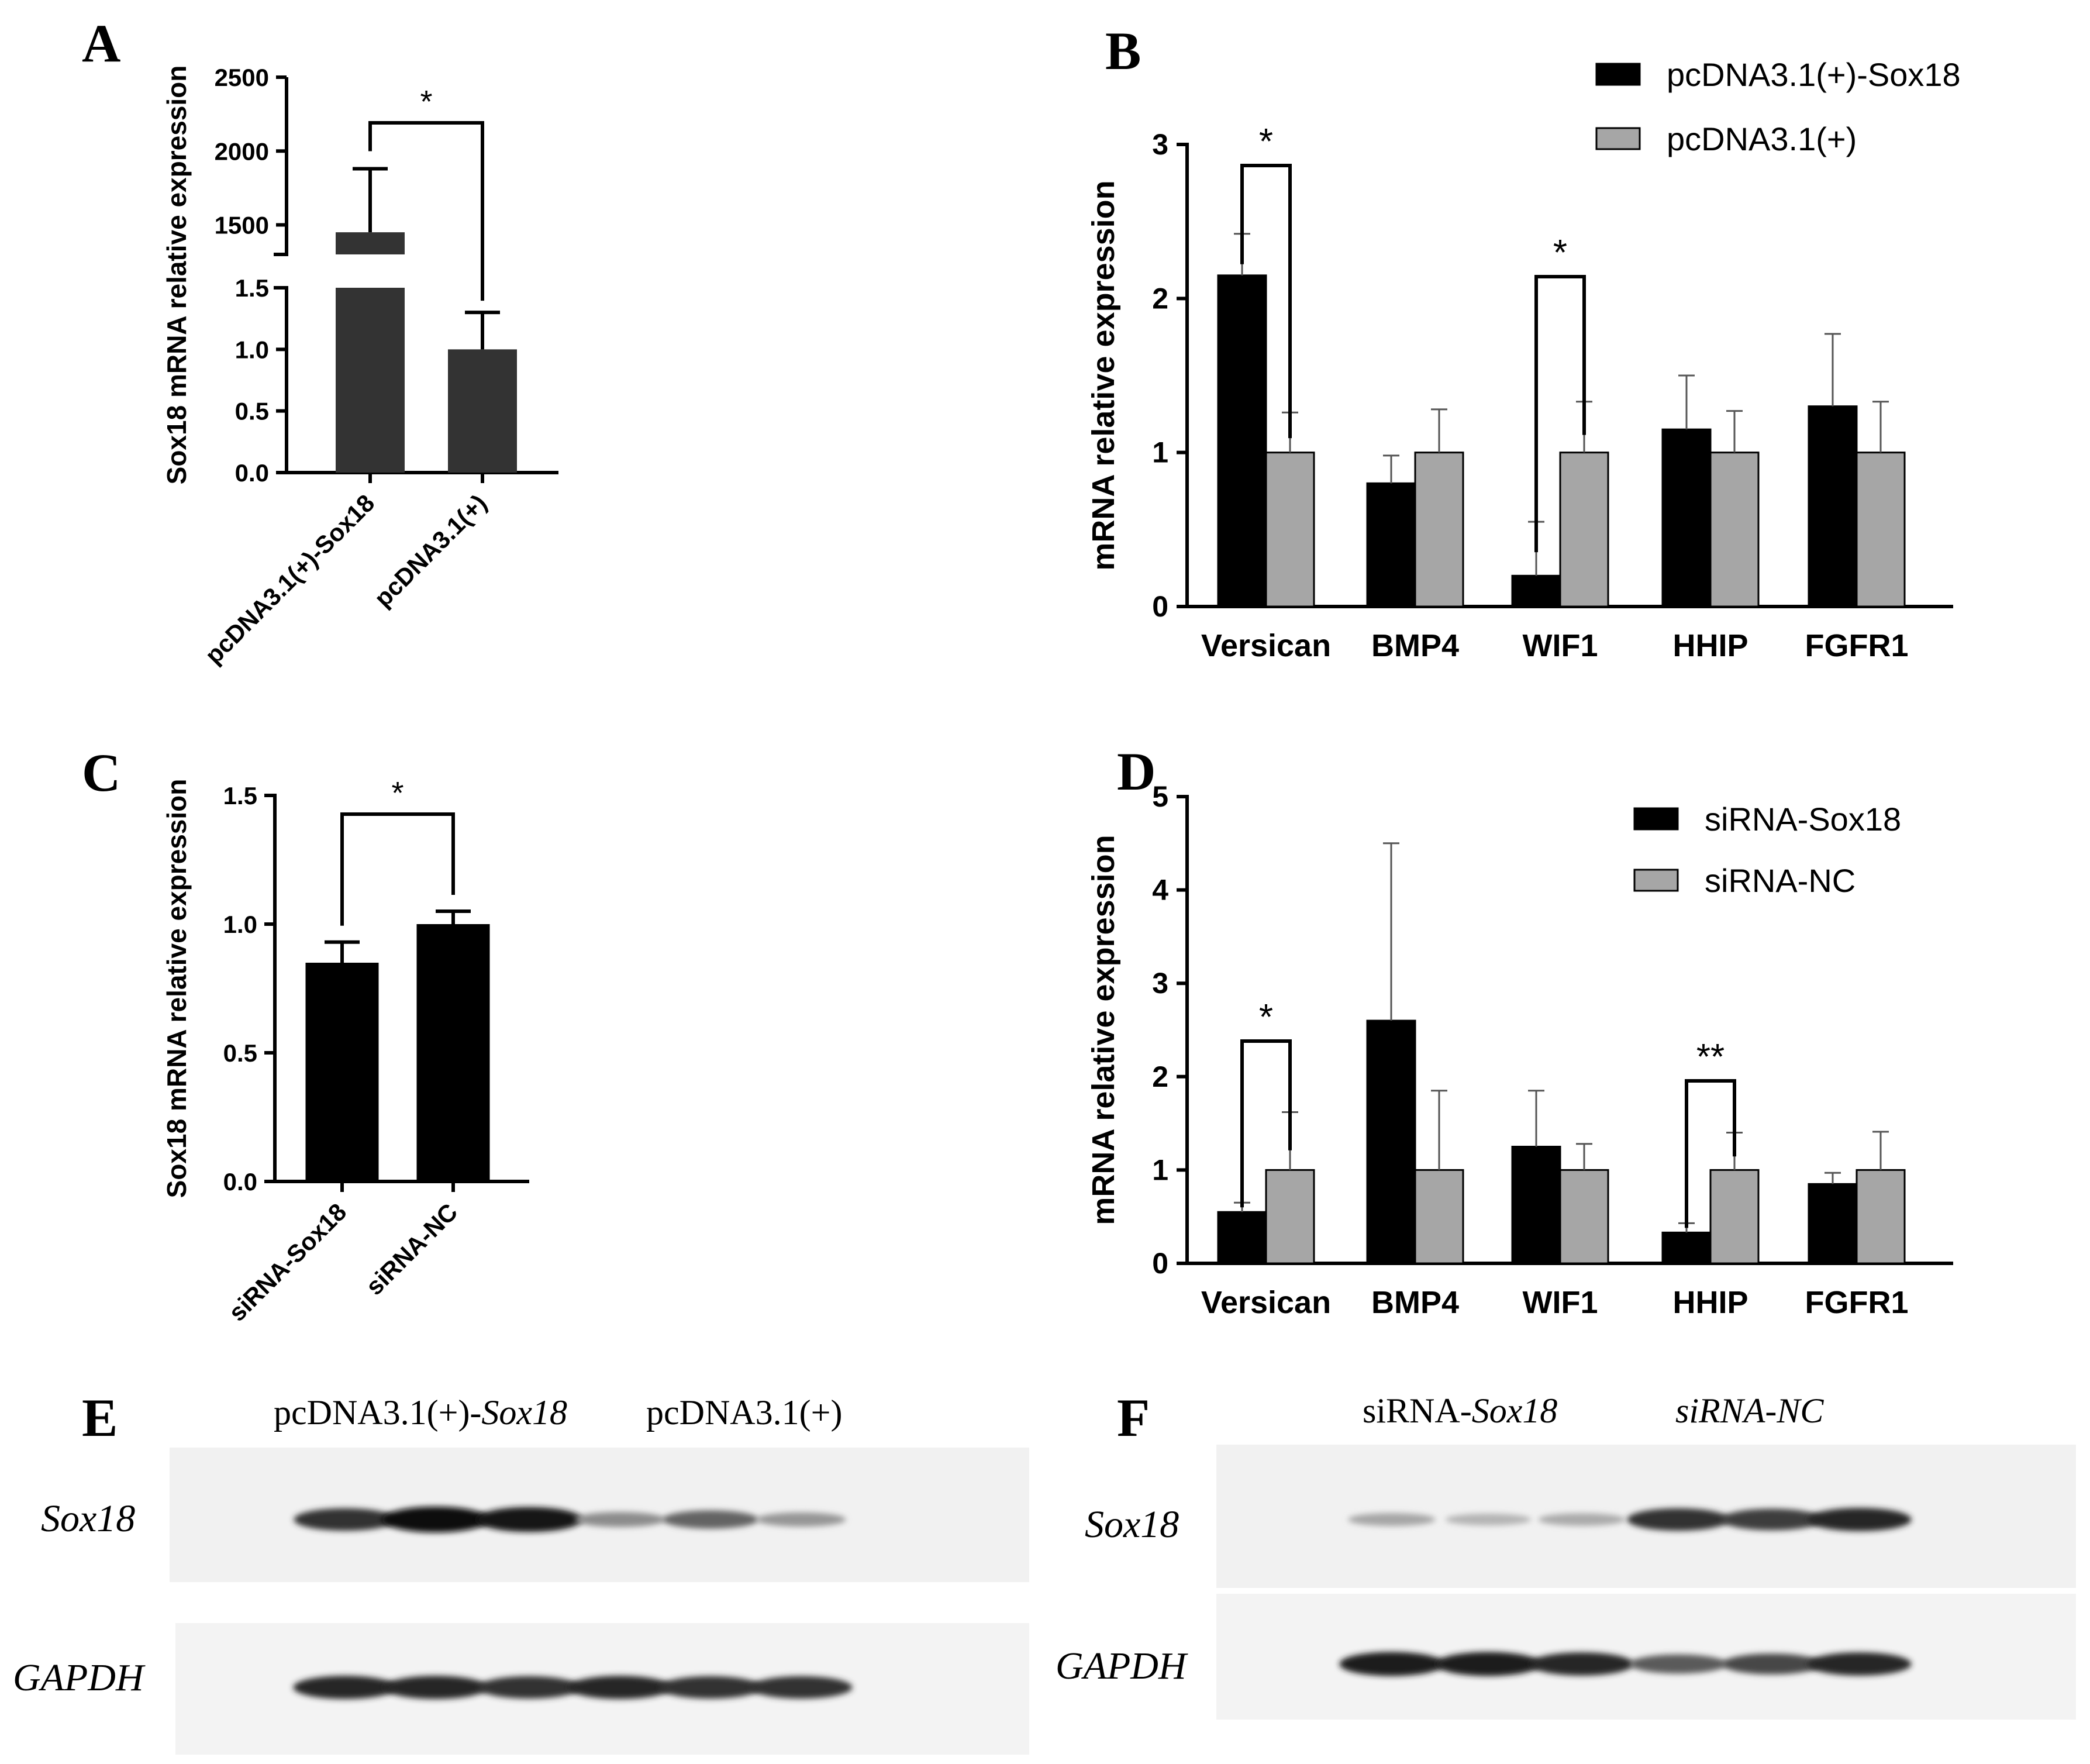 The height and width of the screenshot is (1764, 2090). What do you see at coordinates (398, 869) in the screenshot?
I see `c-significance-bracket` at bounding box center [398, 869].